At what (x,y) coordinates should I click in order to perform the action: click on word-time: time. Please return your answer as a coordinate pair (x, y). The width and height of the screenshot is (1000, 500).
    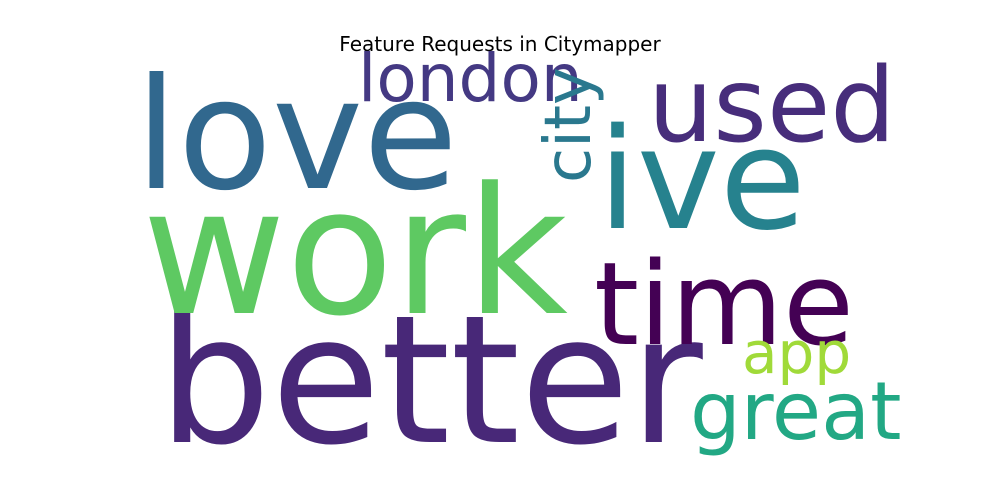
    Looking at the image, I should click on (724, 305).